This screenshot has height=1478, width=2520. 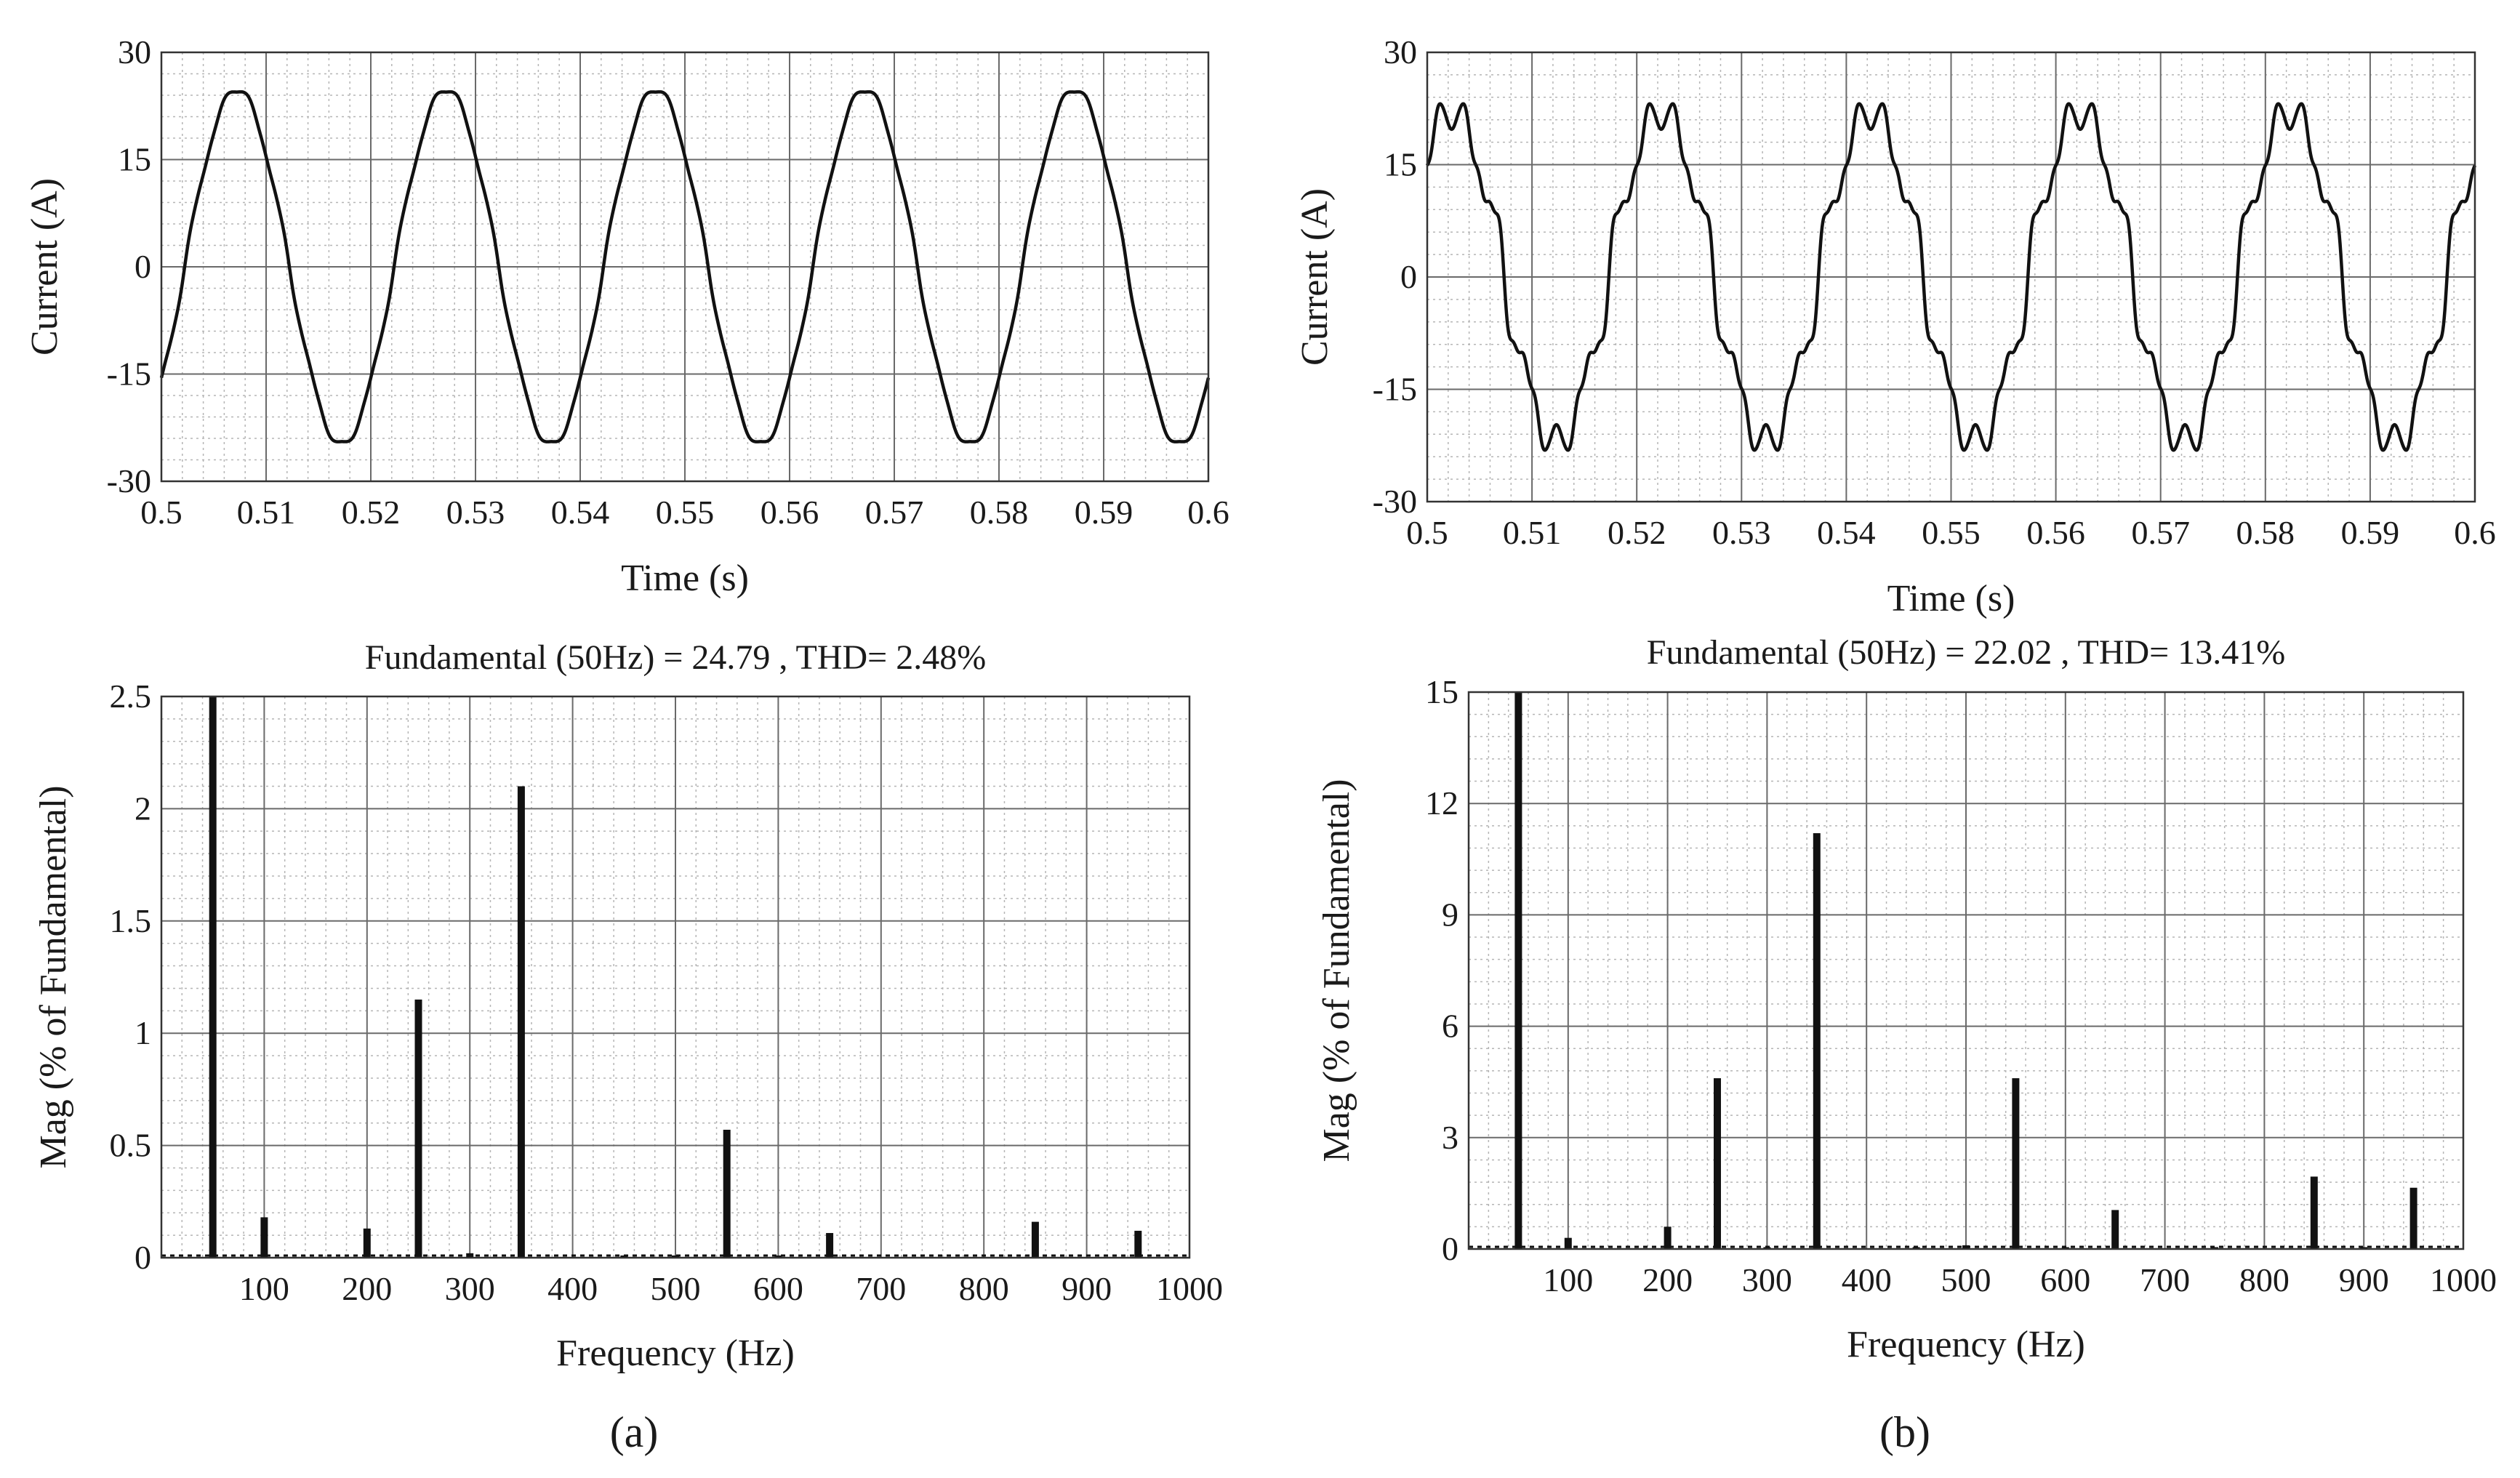 What do you see at coordinates (685, 512) in the screenshot?
I see `x-tick-label: 0.55` at bounding box center [685, 512].